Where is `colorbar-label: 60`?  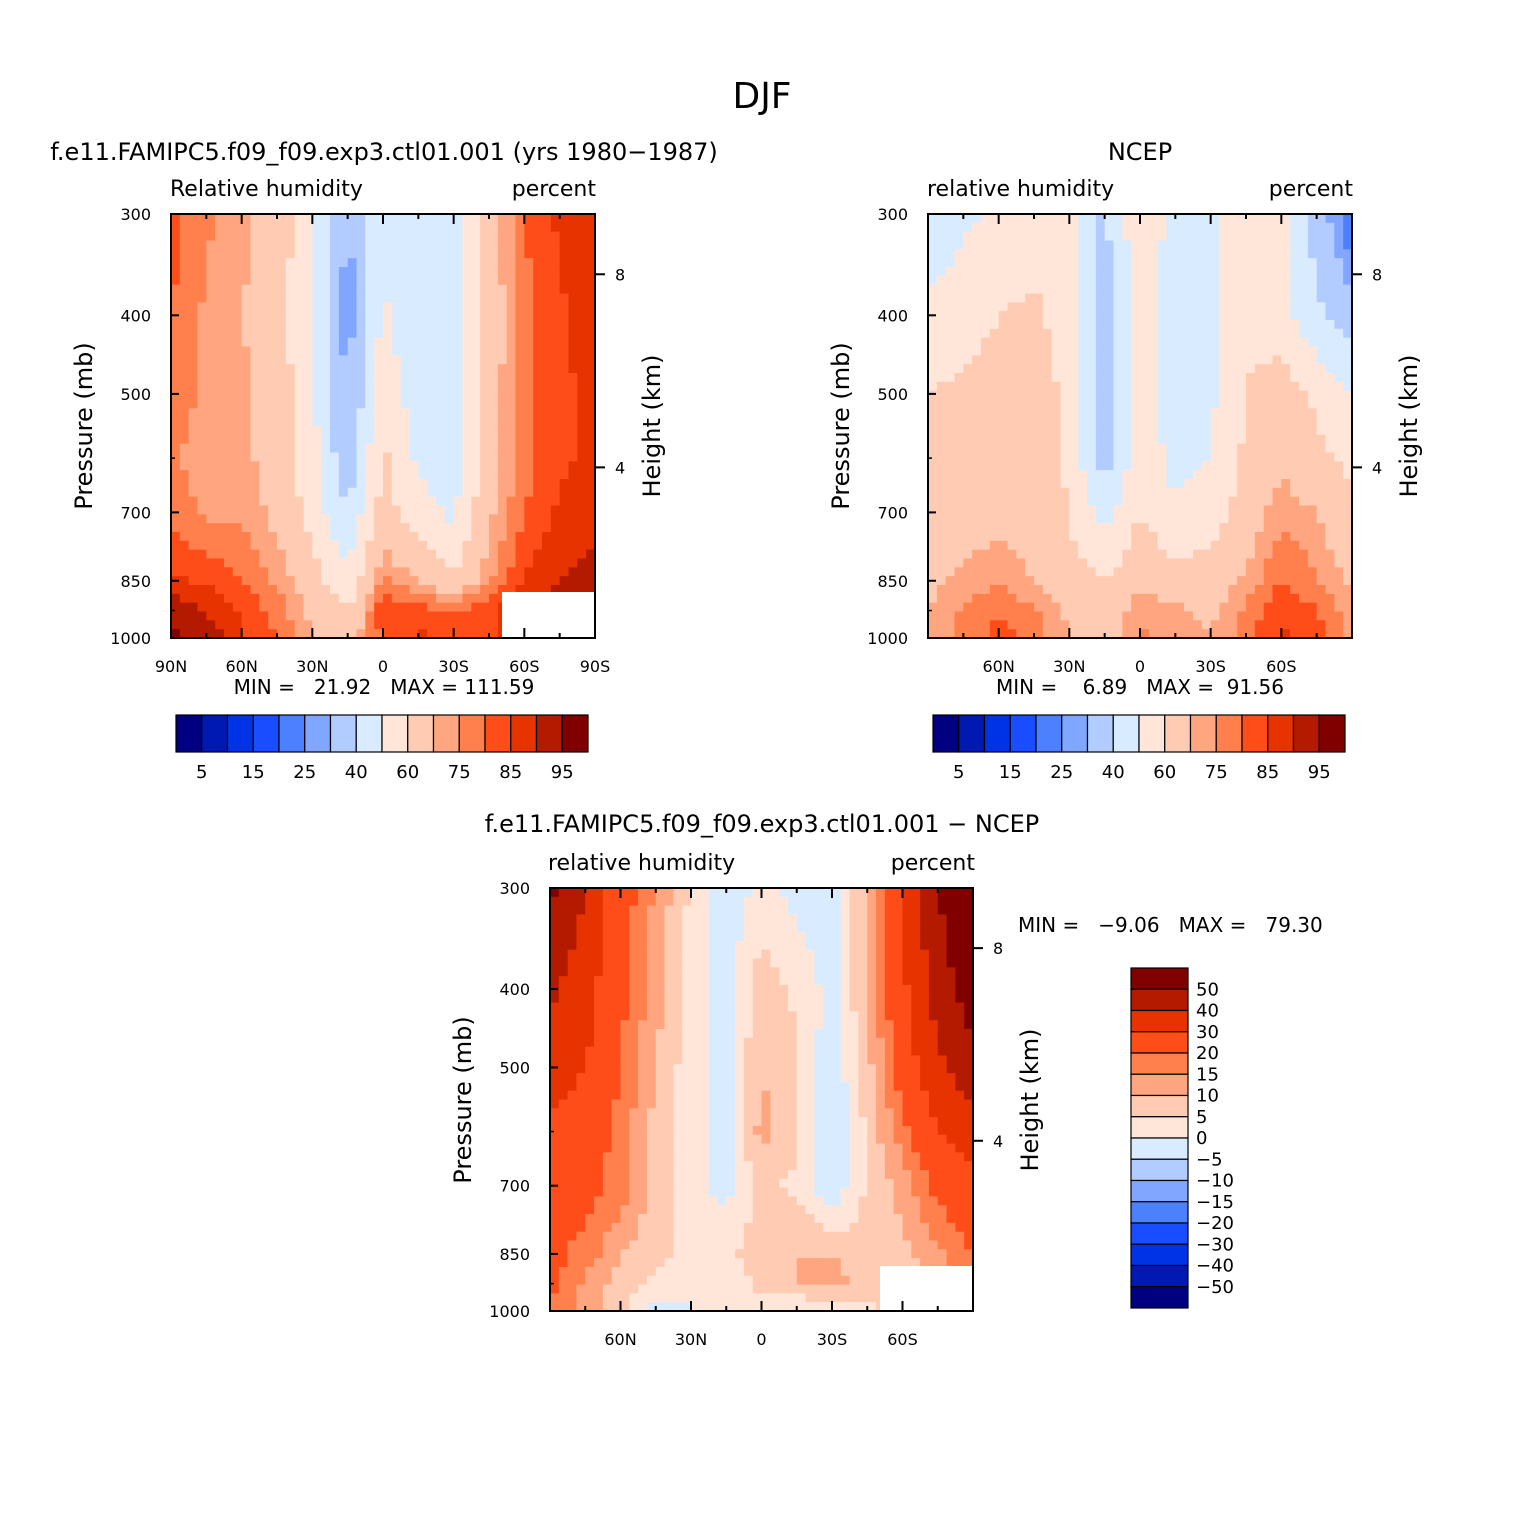 colorbar-label: 60 is located at coordinates (407, 772).